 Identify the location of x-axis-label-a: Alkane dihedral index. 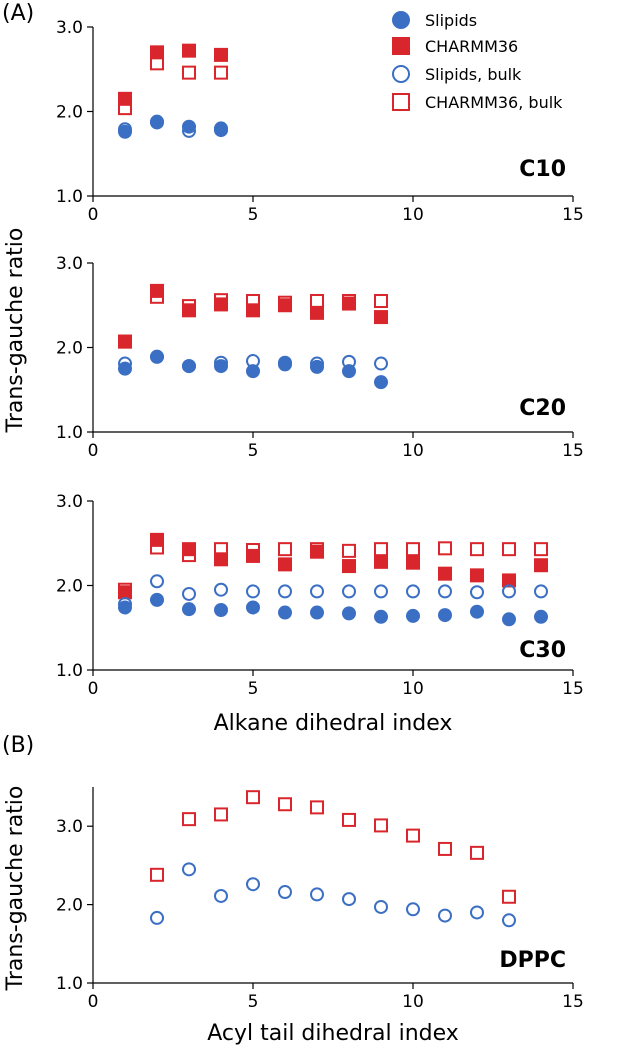
(333, 723).